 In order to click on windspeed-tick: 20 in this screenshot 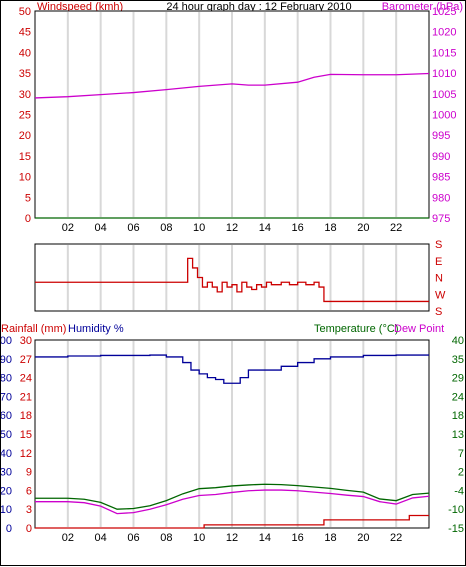, I will do `click(25, 136)`.